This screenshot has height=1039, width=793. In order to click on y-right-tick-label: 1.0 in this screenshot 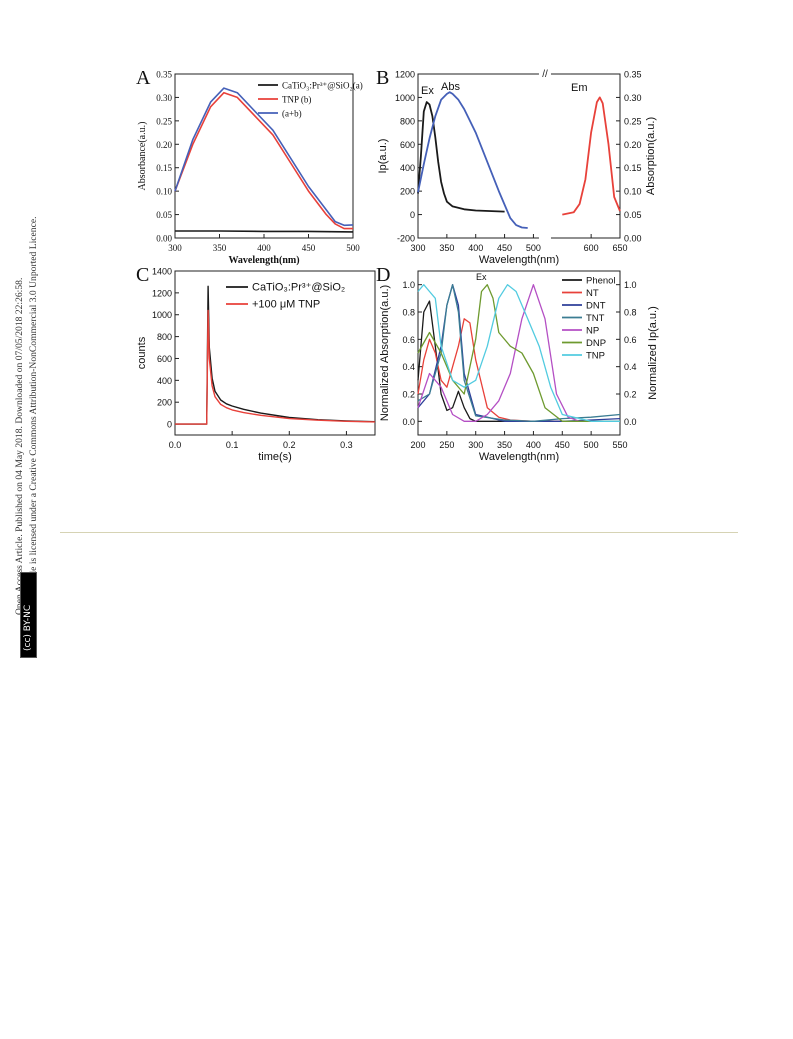, I will do `click(630, 285)`.